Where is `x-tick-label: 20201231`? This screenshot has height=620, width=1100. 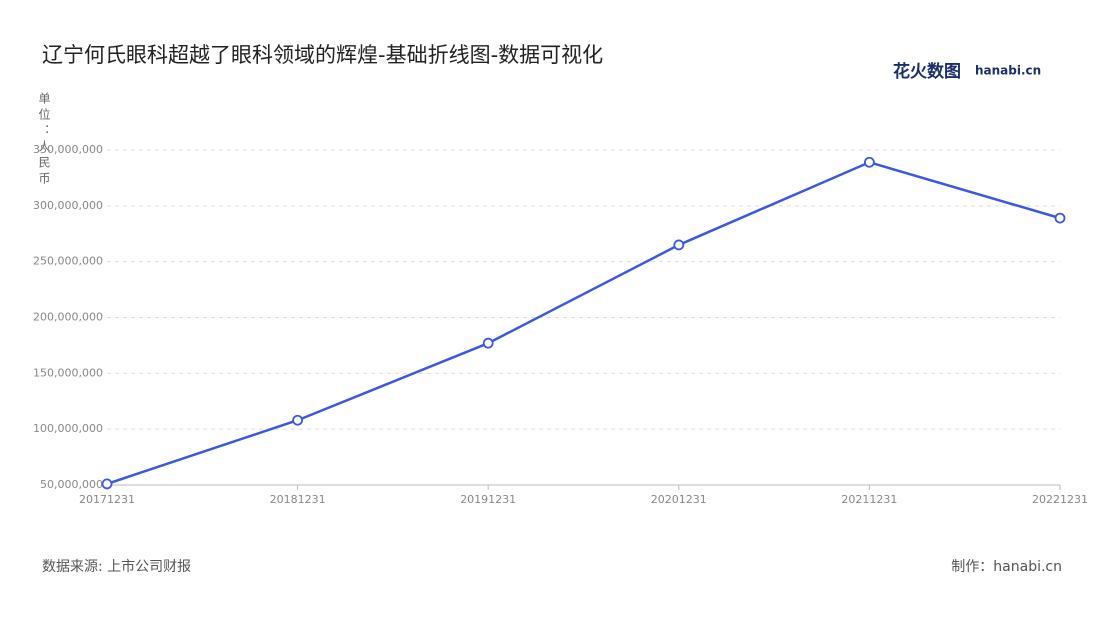
x-tick-label: 20201231 is located at coordinates (679, 499).